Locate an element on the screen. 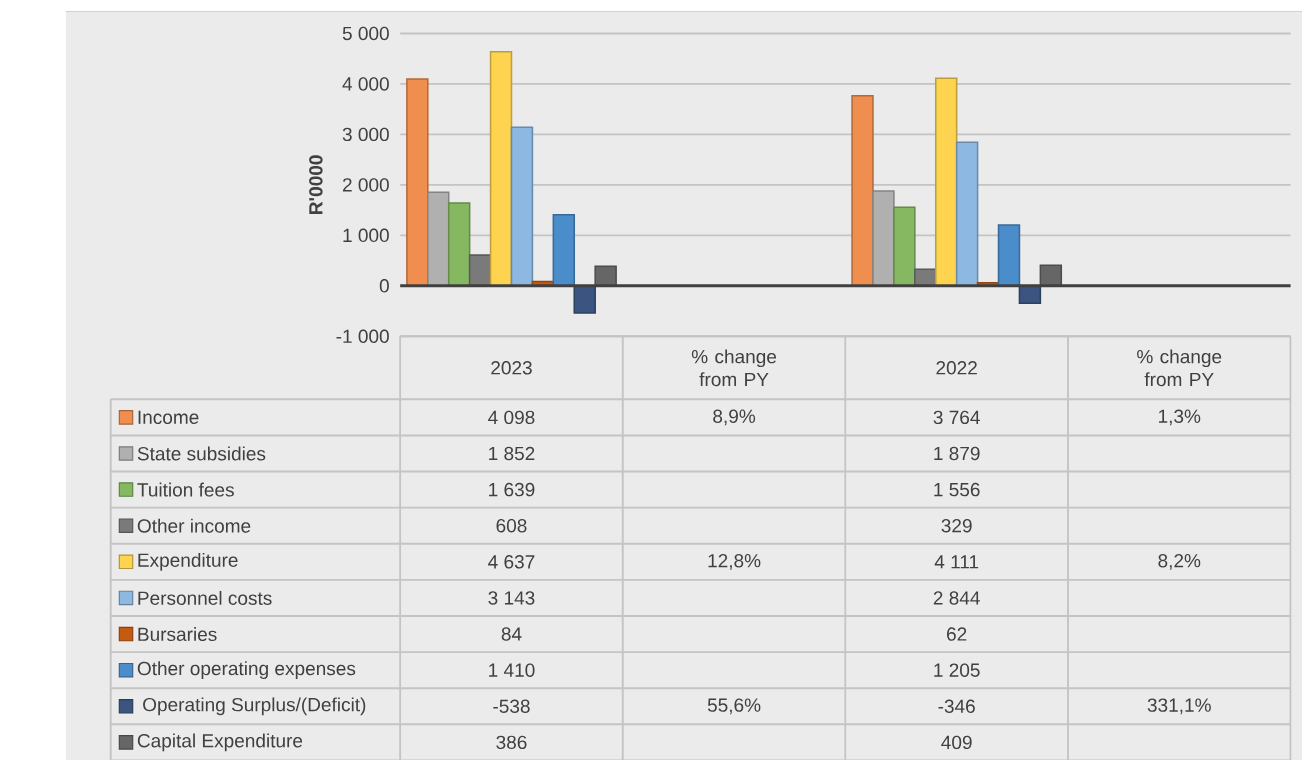  legend-label: Income is located at coordinates (168, 417).